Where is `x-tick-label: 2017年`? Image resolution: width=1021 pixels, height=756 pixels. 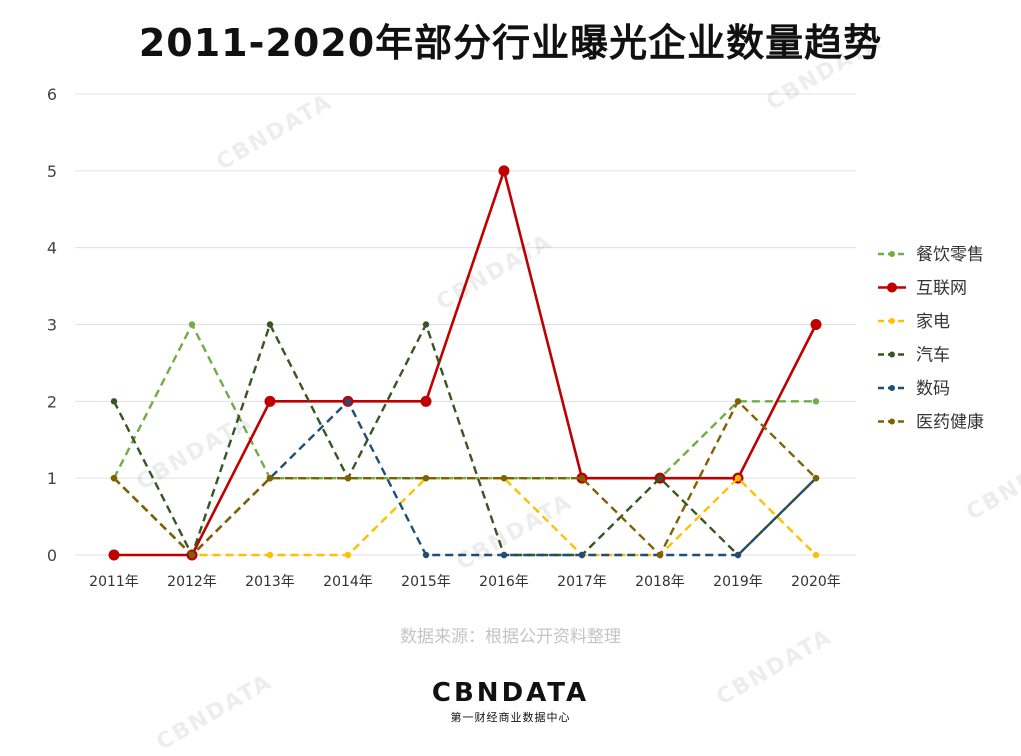 x-tick-label: 2017年 is located at coordinates (582, 582).